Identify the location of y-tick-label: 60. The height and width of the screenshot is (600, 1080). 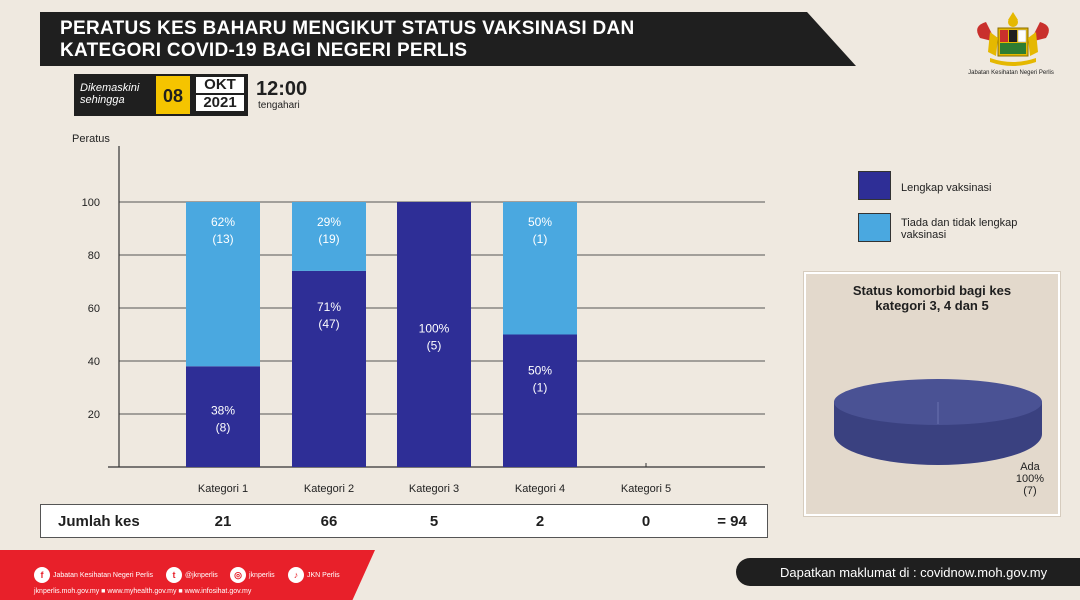
(94, 309).